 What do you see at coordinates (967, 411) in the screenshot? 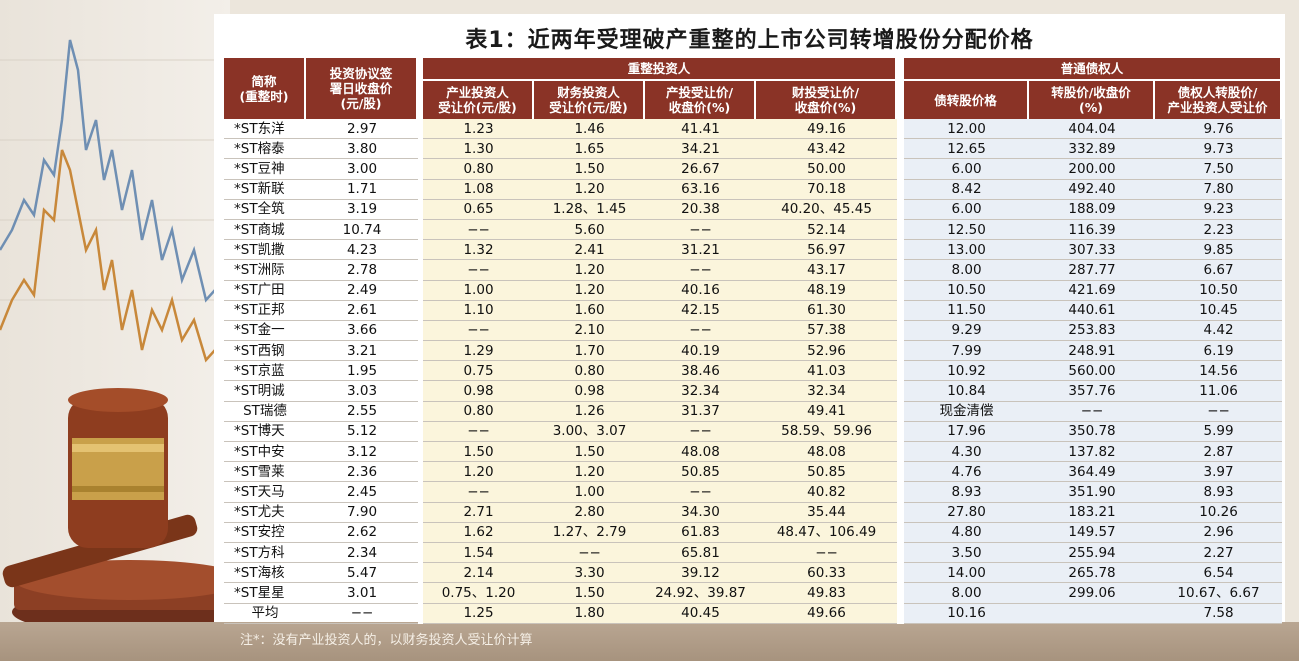
I see `table-cell: 现金清偿` at bounding box center [967, 411].